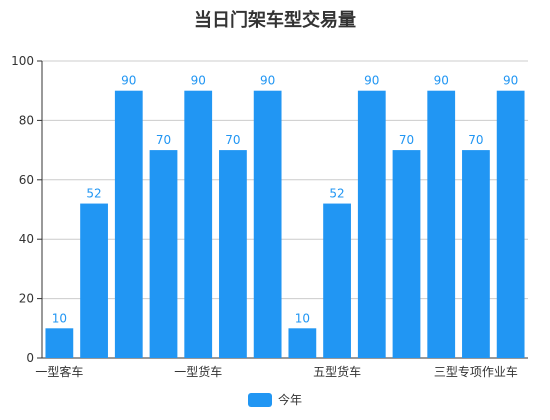 This screenshot has height=420, width=550. Describe the element at coordinates (289, 400) in the screenshot. I see `legend-label: 今年` at that location.